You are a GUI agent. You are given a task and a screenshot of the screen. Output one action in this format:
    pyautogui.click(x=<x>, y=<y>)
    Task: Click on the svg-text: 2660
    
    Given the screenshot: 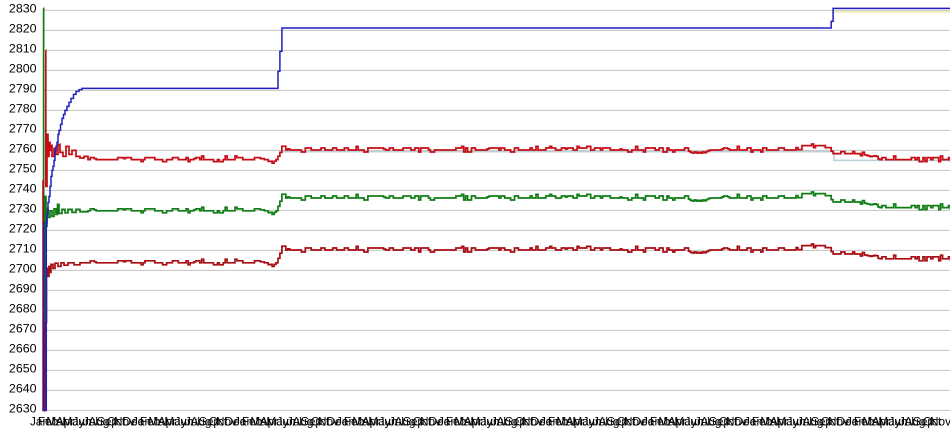 What is the action you would take?
    pyautogui.click(x=23, y=349)
    